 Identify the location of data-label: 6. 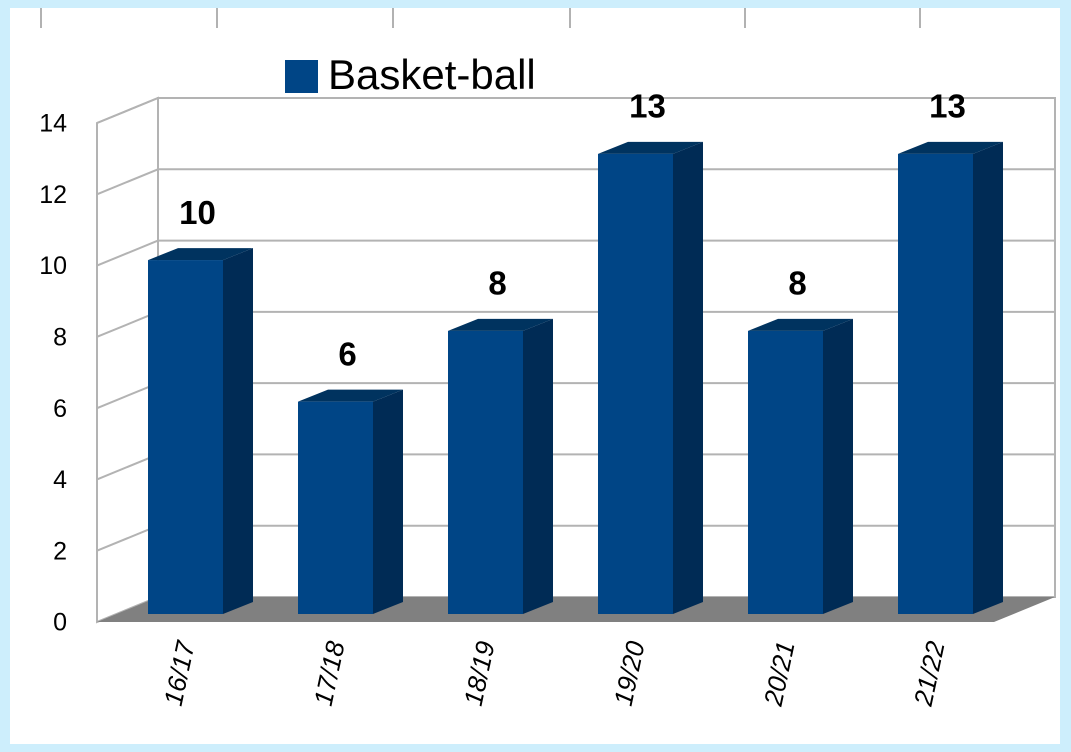
(347, 353).